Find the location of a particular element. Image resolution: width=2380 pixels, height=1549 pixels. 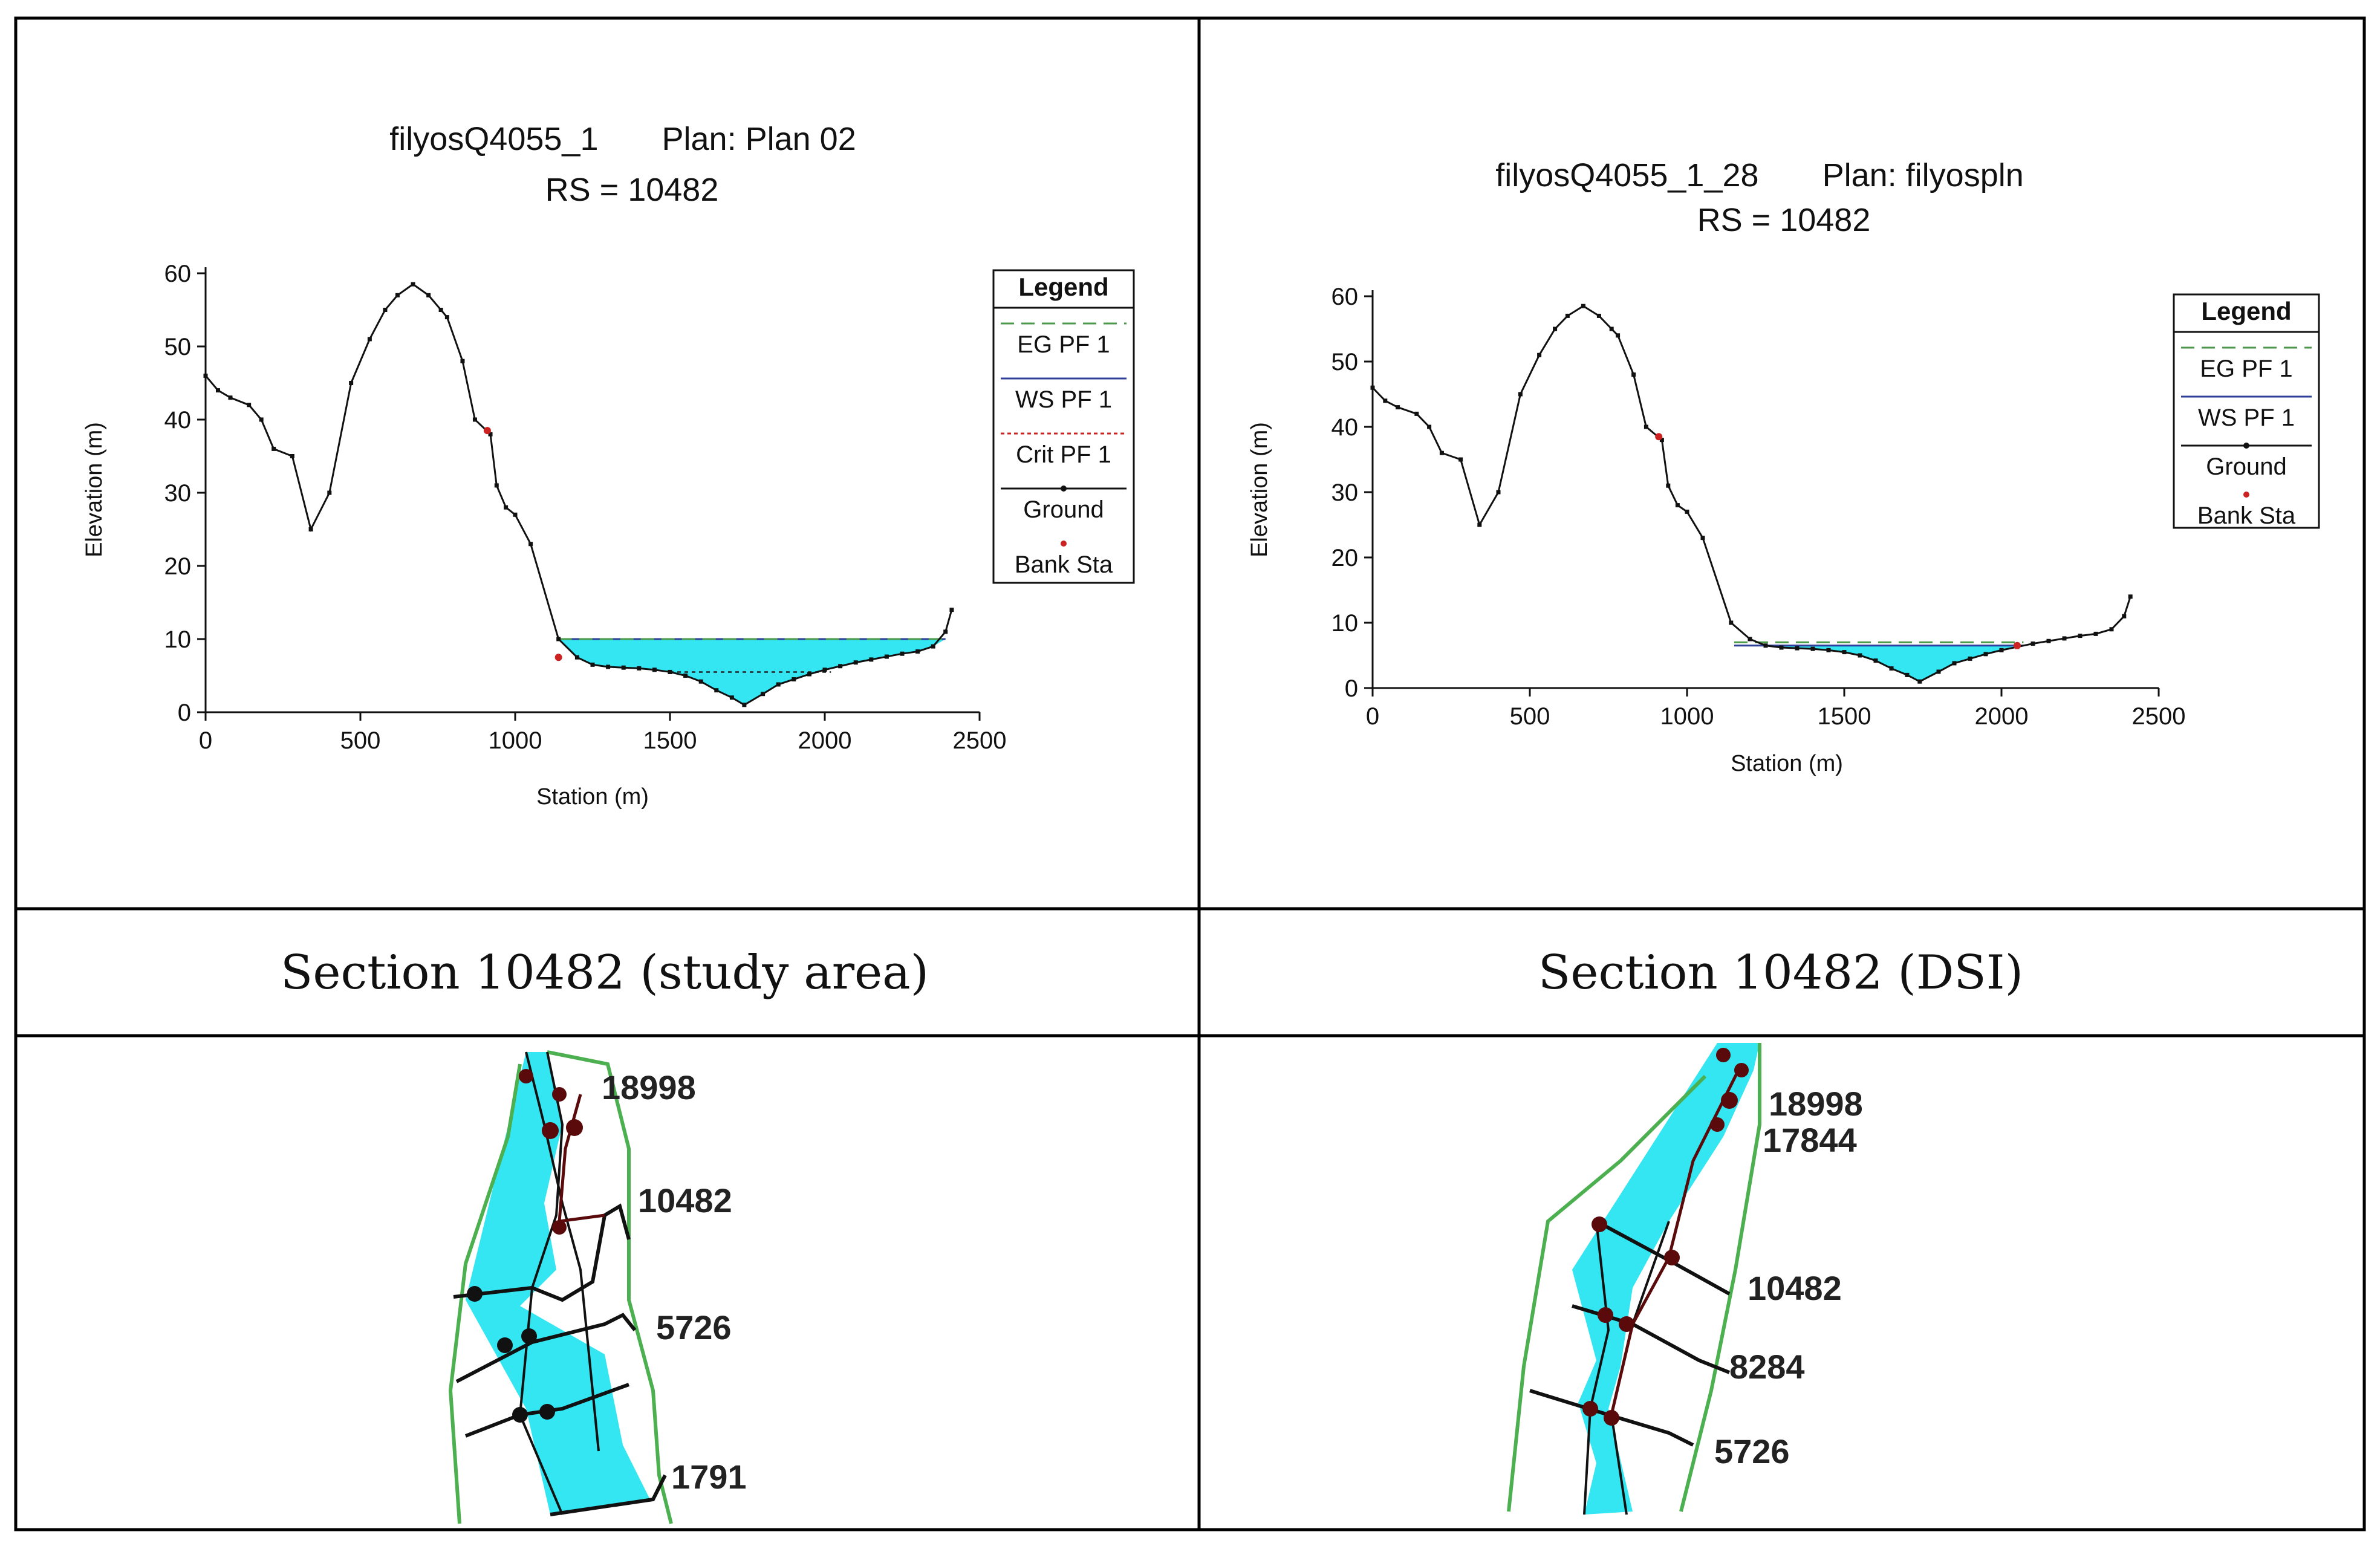

y-tick-label: 30 is located at coordinates (178, 493).